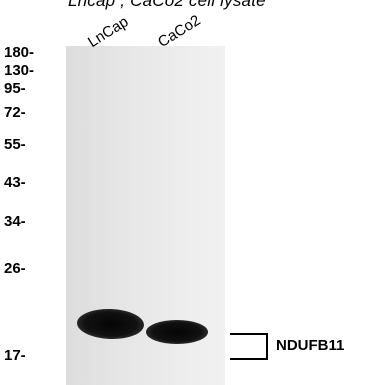  What do you see at coordinates (167, 5) in the screenshot?
I see `figure-caption: Lncap , CaCo2 cell lysate` at bounding box center [167, 5].